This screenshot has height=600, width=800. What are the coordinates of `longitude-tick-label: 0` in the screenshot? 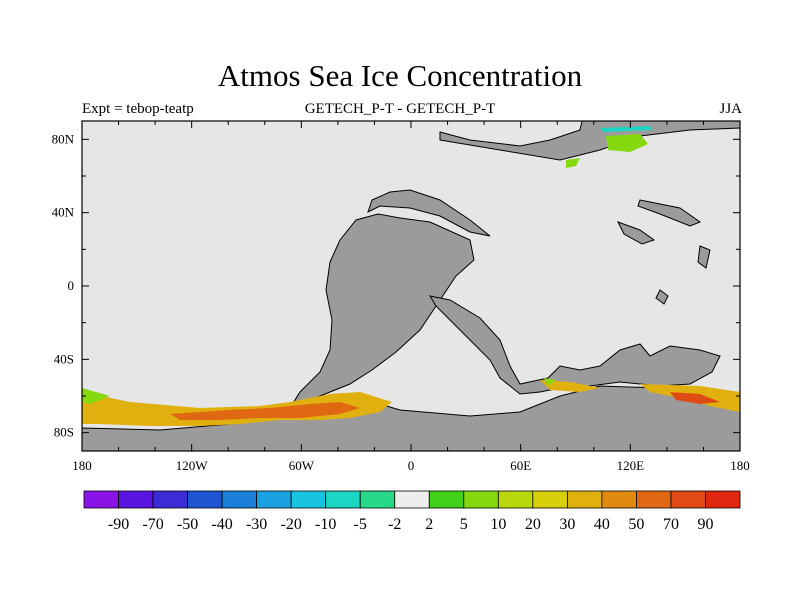 It's located at (411, 465).